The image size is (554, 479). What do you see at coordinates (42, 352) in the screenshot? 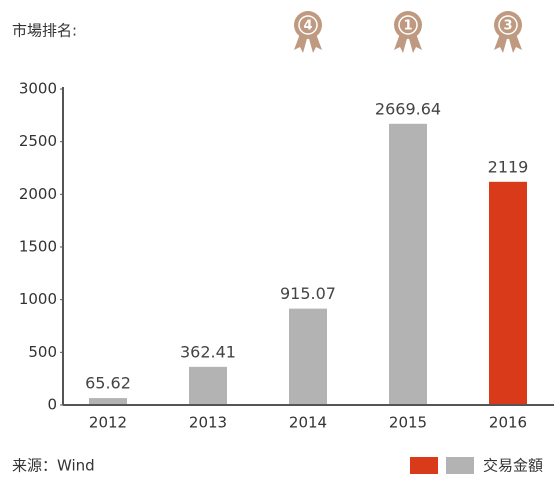
I see `y-tick-label: 500` at bounding box center [42, 352].